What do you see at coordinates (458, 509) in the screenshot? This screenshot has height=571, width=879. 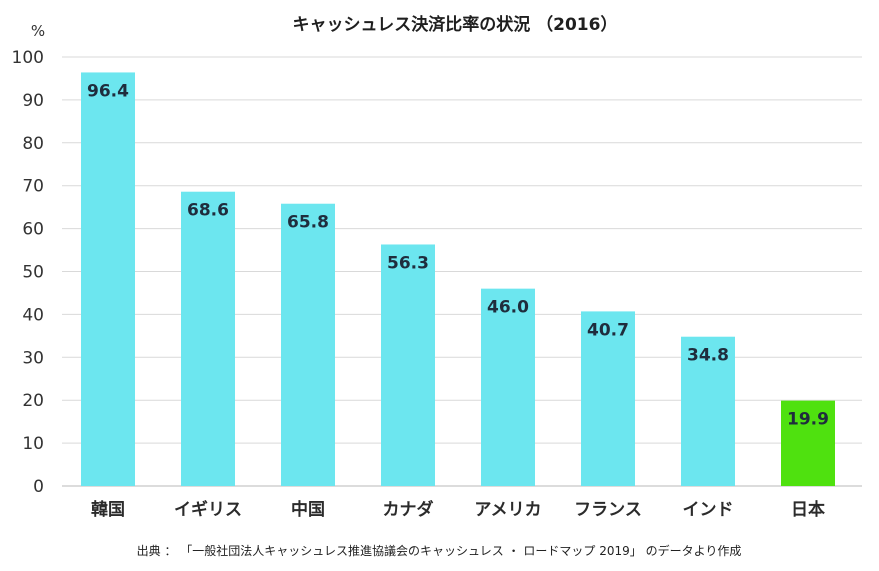 I see `x-axis-labels: 韓国 イギリス 中国 カナダ アメリカ フランス インド 日本` at bounding box center [458, 509].